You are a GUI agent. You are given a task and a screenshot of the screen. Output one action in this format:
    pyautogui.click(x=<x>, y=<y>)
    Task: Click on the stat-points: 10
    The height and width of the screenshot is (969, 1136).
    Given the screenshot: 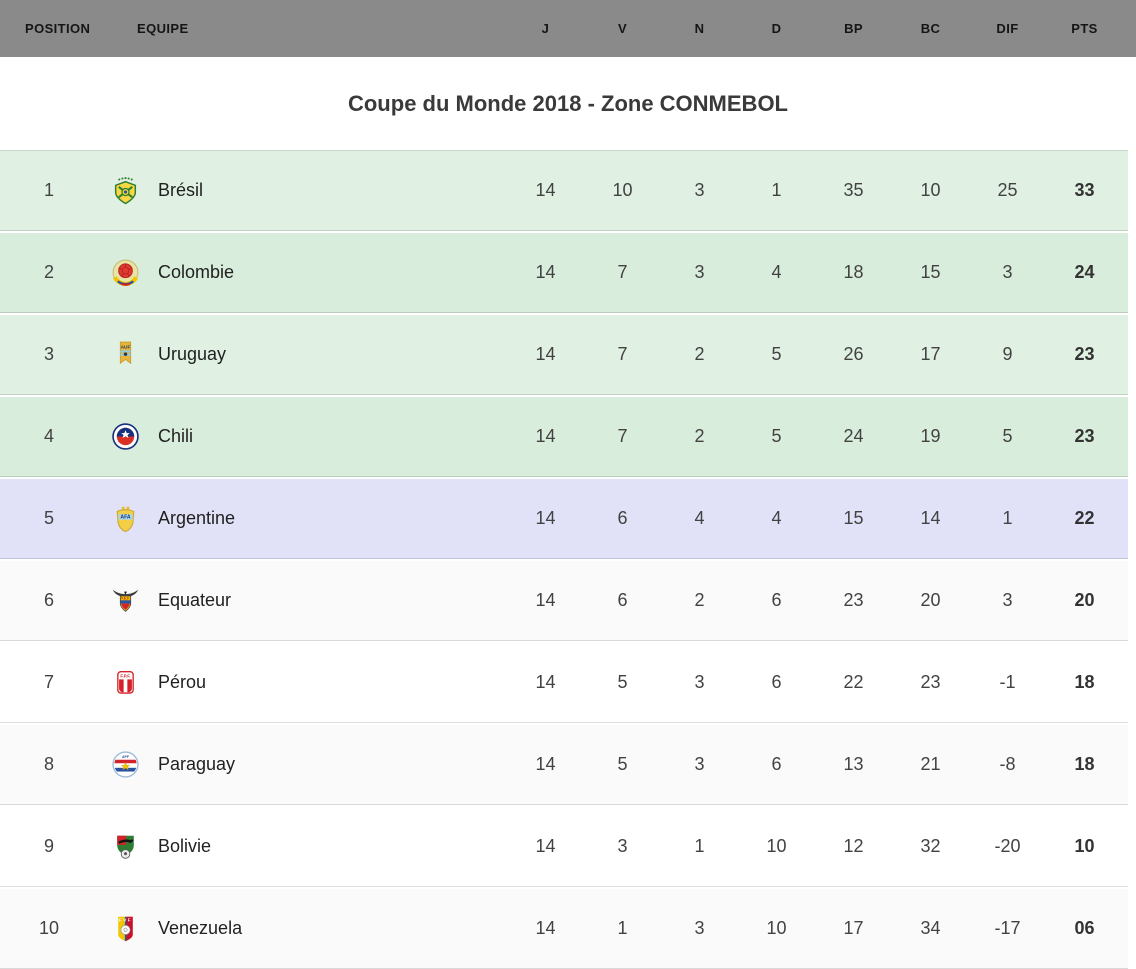 What is the action you would take?
    pyautogui.click(x=1084, y=846)
    